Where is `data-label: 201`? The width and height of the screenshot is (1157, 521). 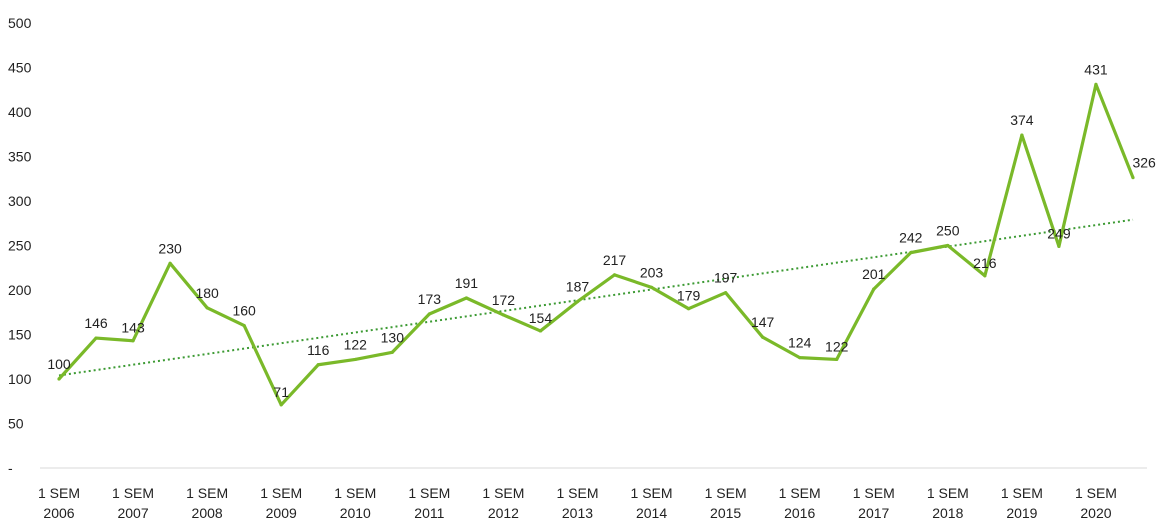 data-label: 201 is located at coordinates (874, 274).